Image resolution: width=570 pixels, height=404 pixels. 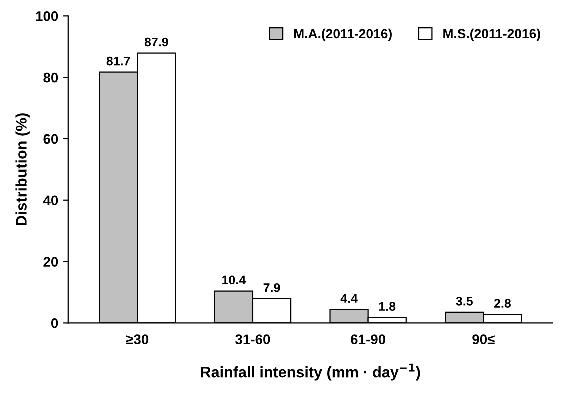 I want to click on y-tick-label: 40, so click(x=50, y=201).